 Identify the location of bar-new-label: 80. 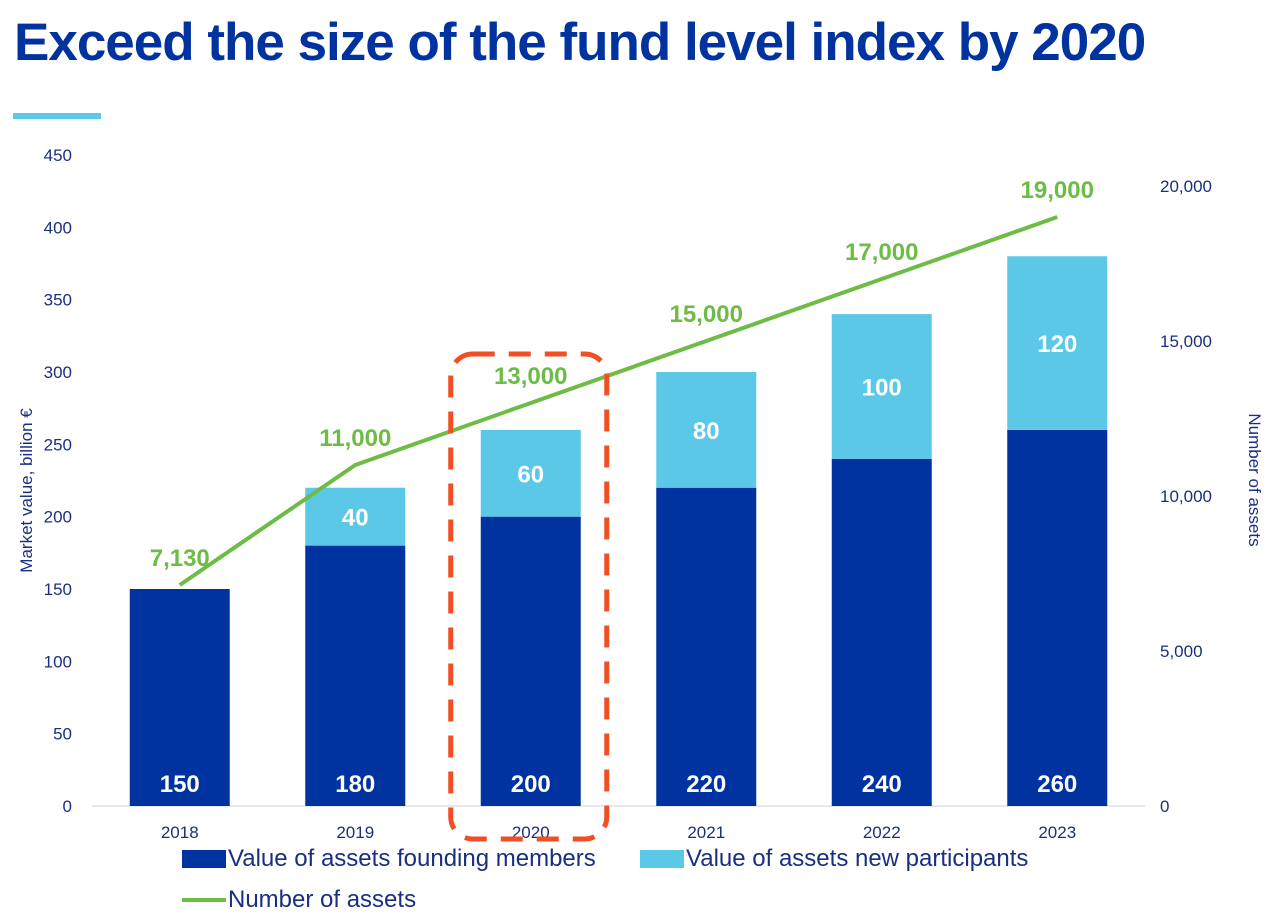
(706, 431).